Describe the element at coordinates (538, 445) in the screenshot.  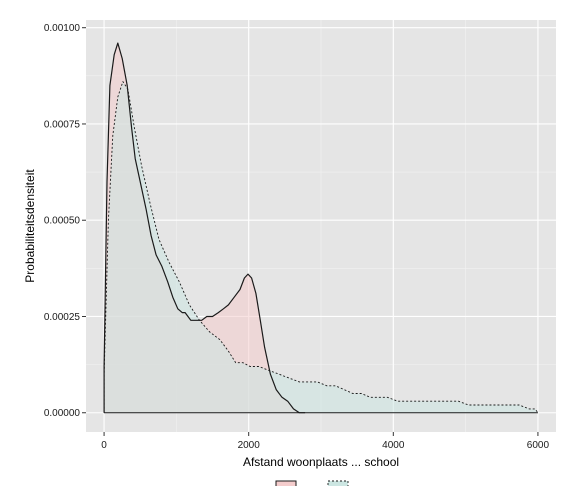
I see `x-tick-label: 6000` at that location.